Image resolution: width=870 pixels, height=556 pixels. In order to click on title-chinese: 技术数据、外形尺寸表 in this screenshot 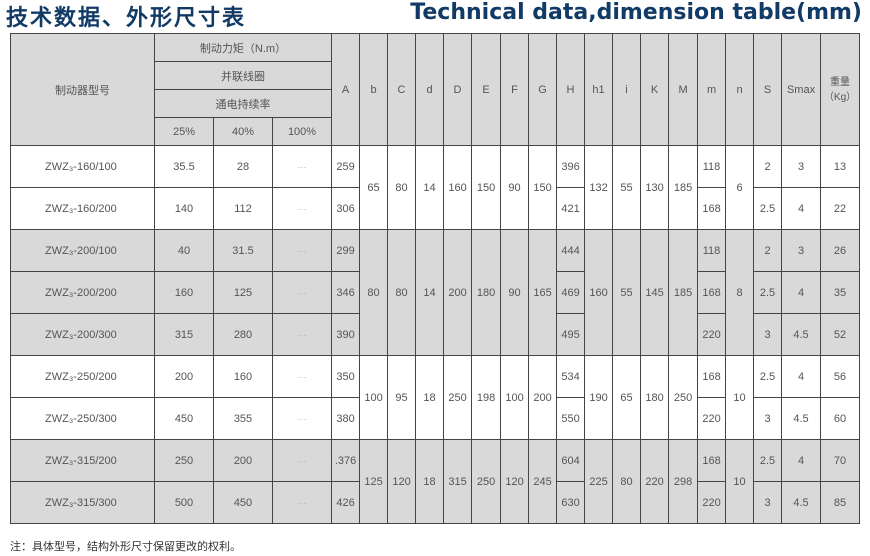, I will do `click(126, 18)`.